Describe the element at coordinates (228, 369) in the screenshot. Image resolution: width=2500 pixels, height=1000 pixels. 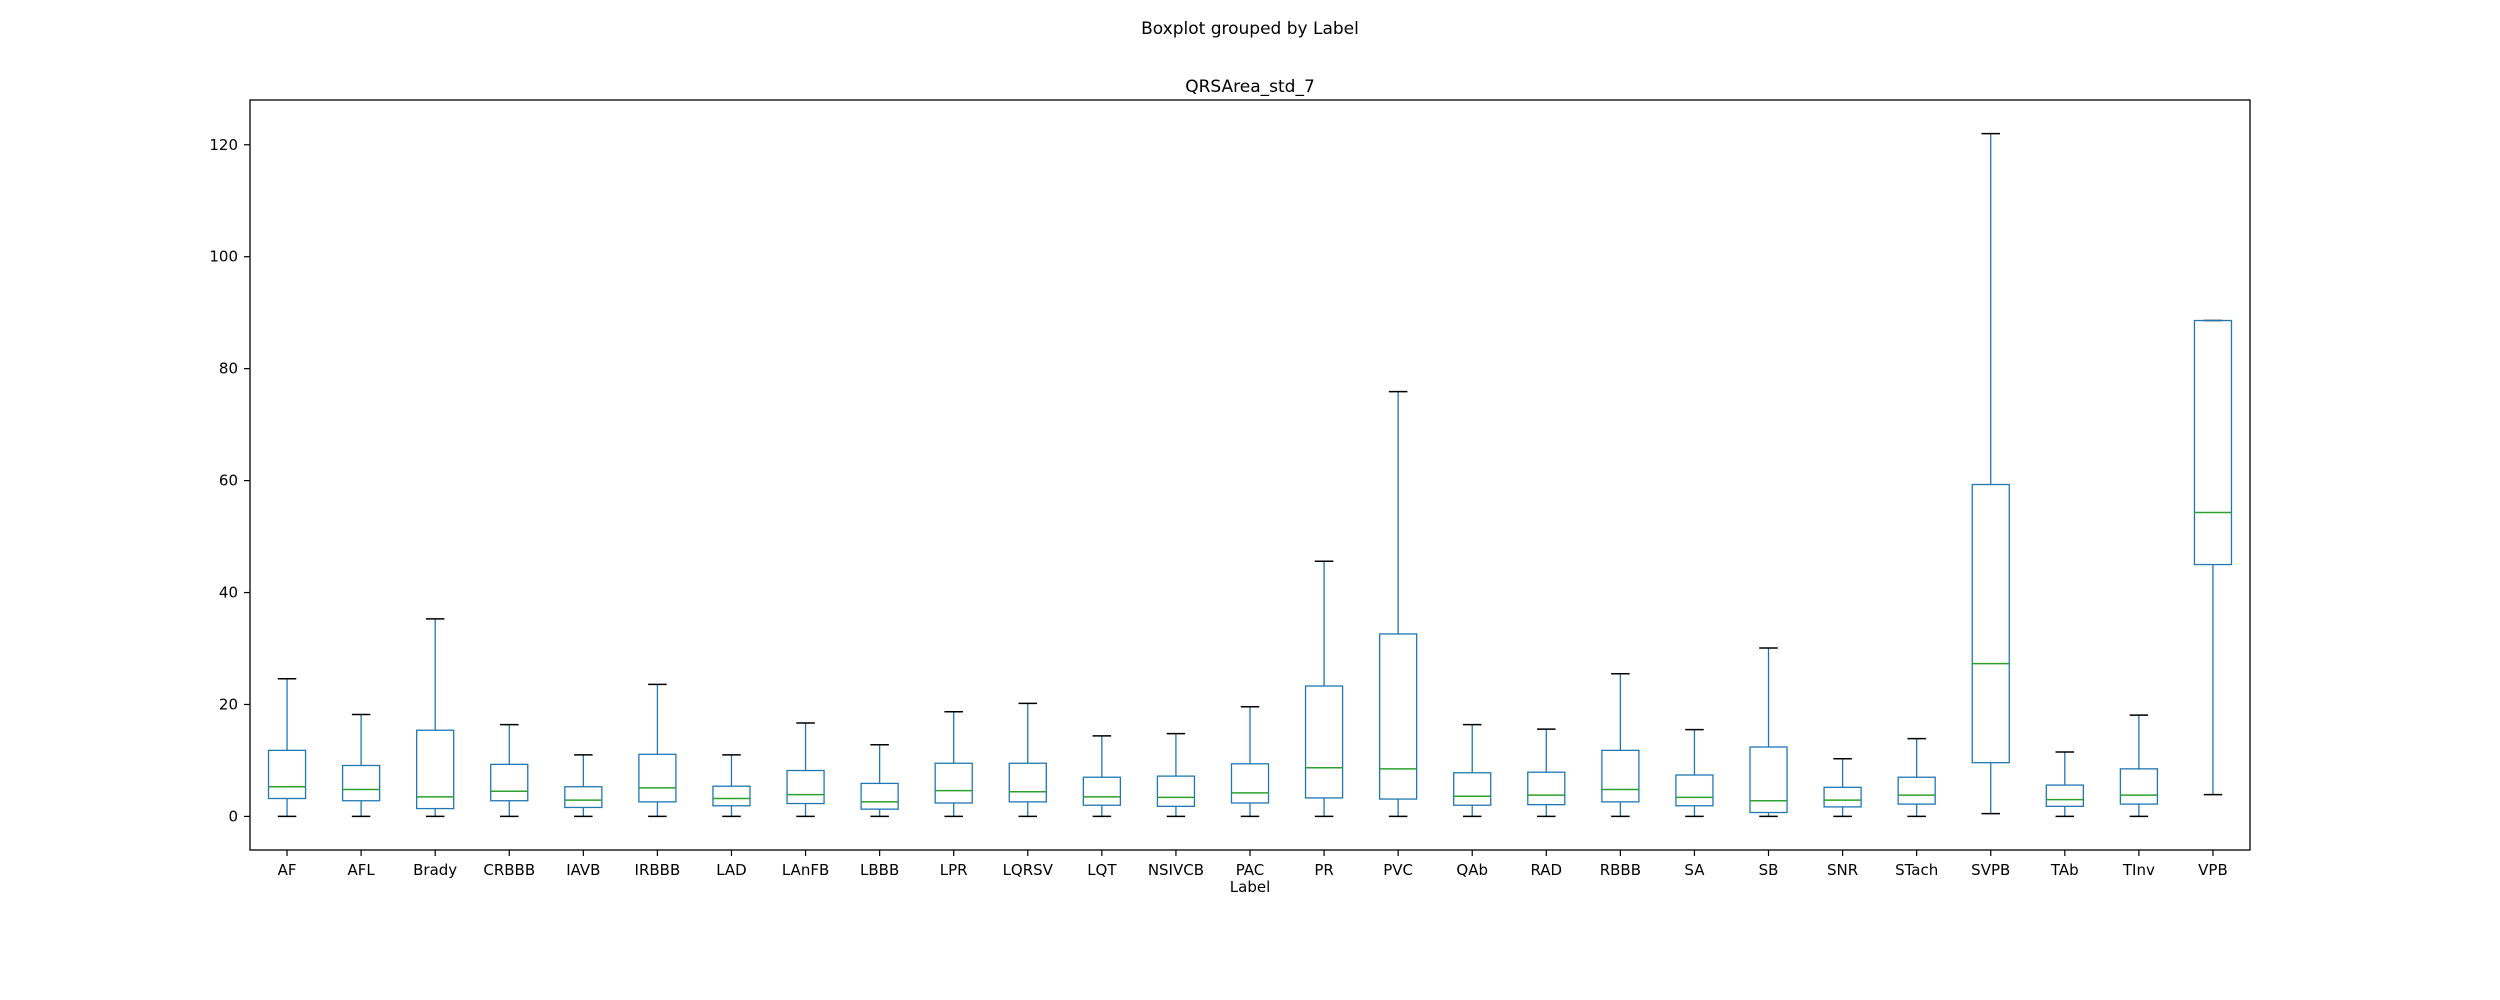
I see `y-tick-label: 80` at that location.